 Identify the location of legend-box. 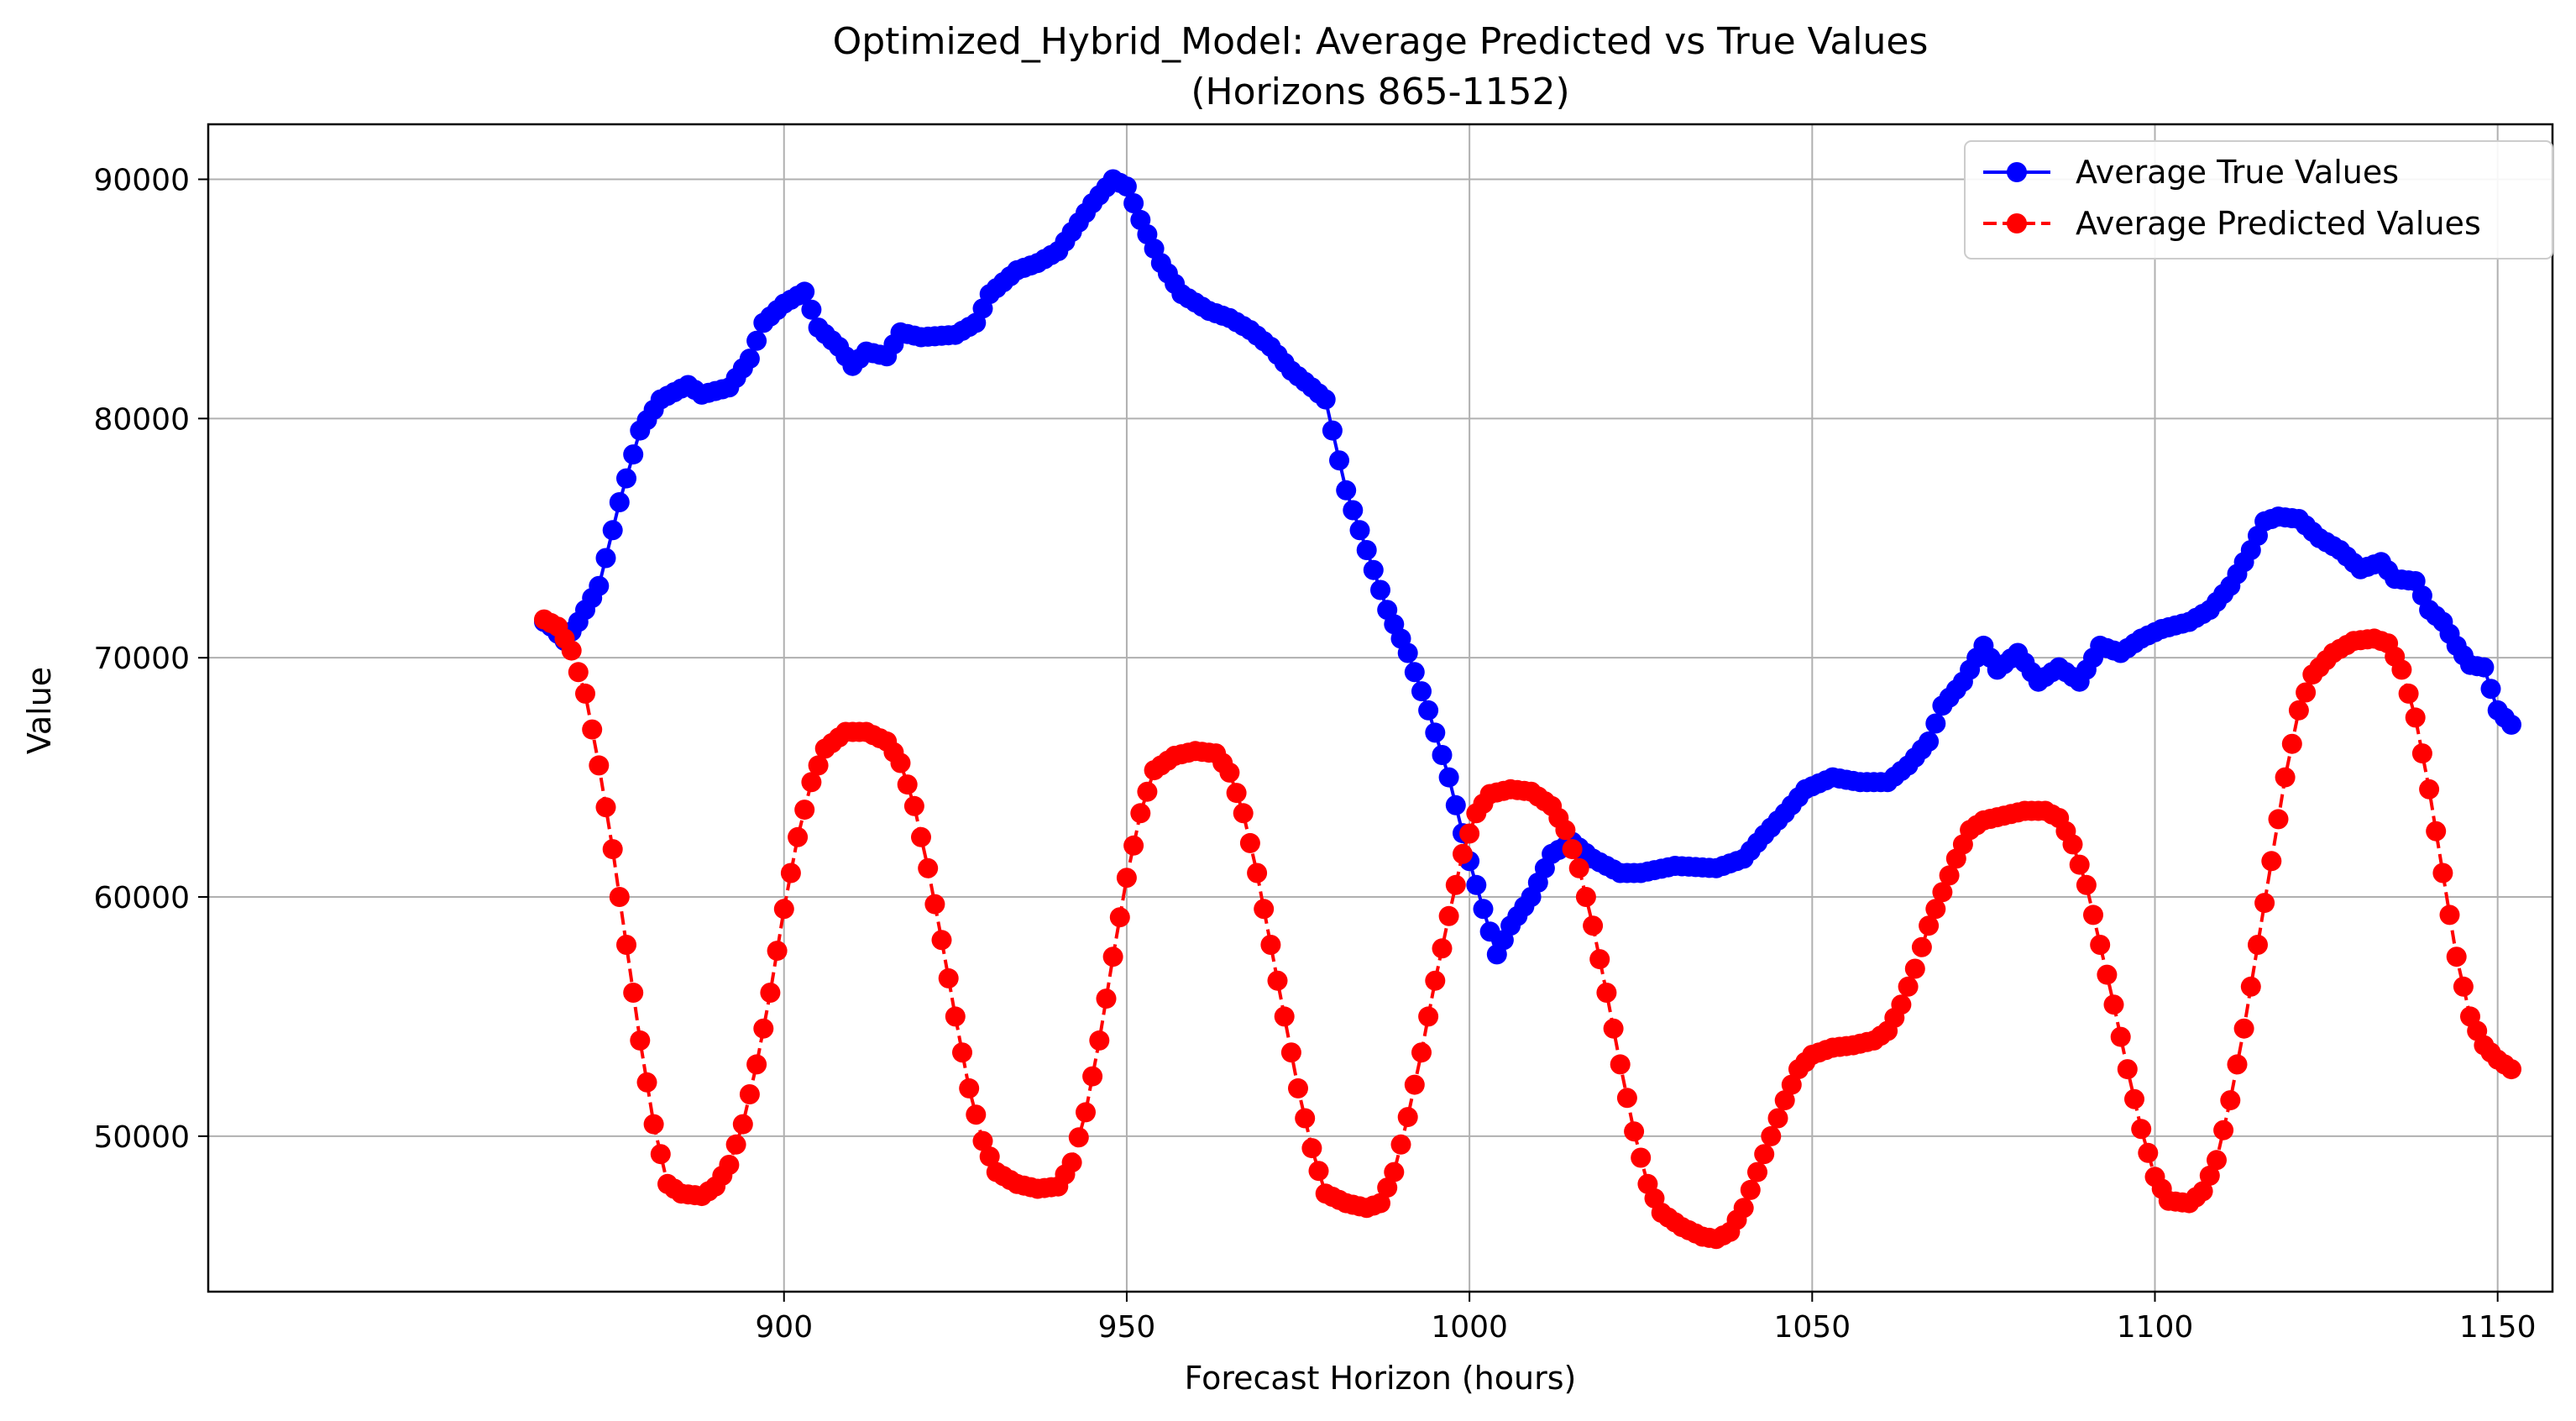
(2258, 200).